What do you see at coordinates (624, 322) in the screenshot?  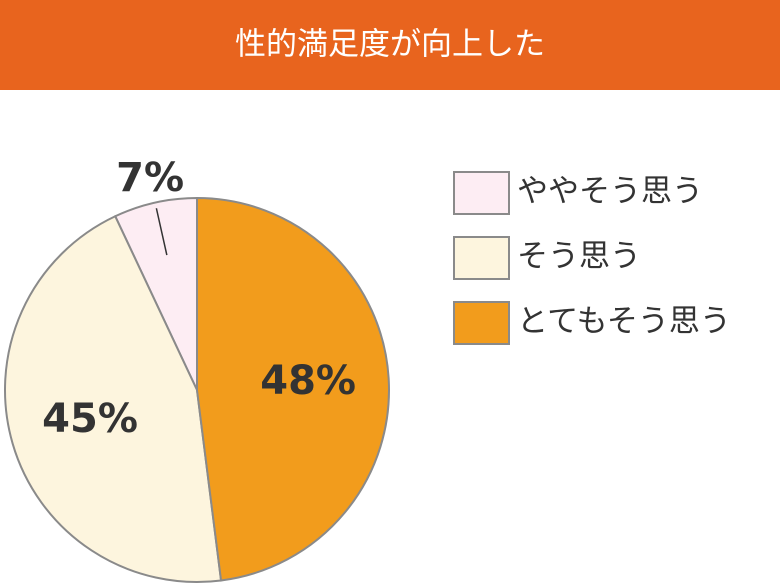 I see `legend-label: とてもそう思う` at bounding box center [624, 322].